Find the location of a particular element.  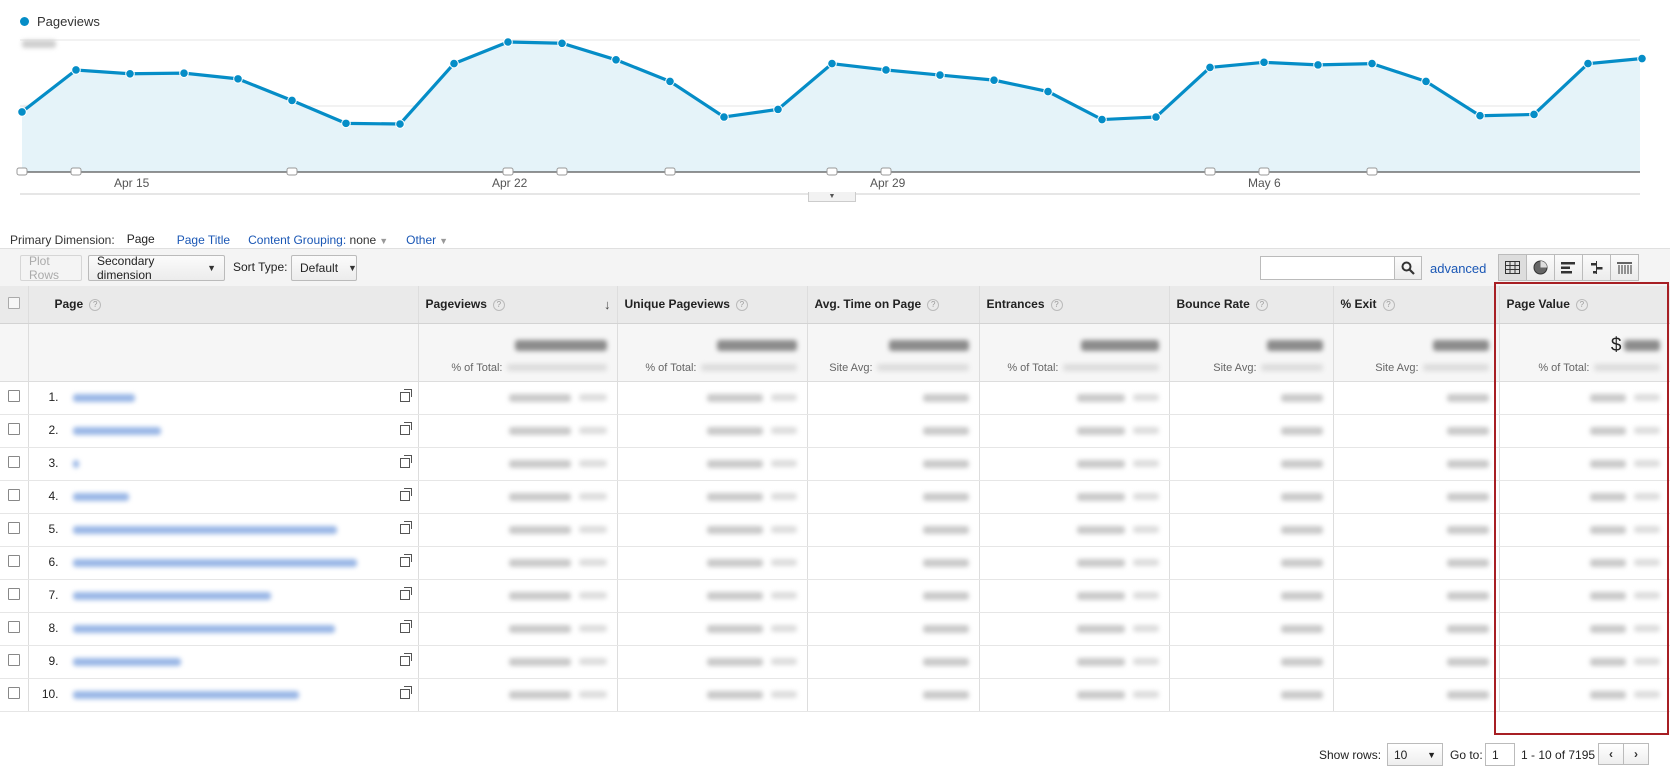

previous-page-button: ‹ is located at coordinates (1611, 754).